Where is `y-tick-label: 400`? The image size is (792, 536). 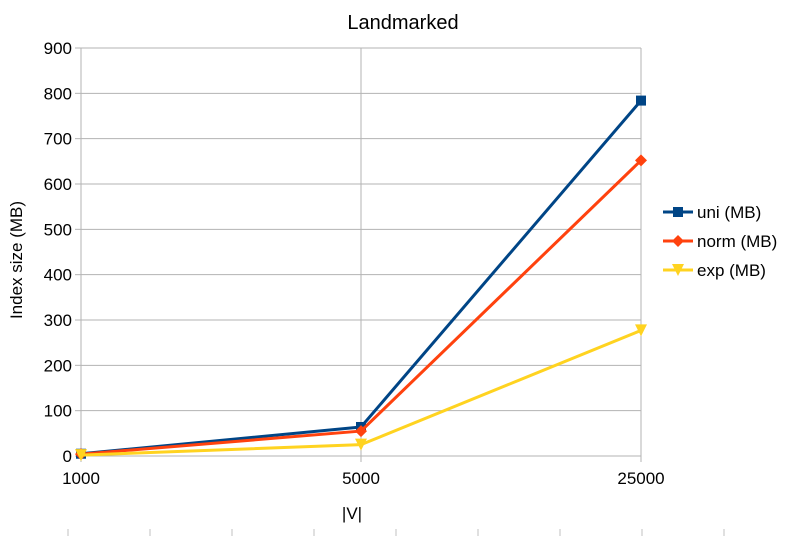
y-tick-label: 400 is located at coordinates (58, 275).